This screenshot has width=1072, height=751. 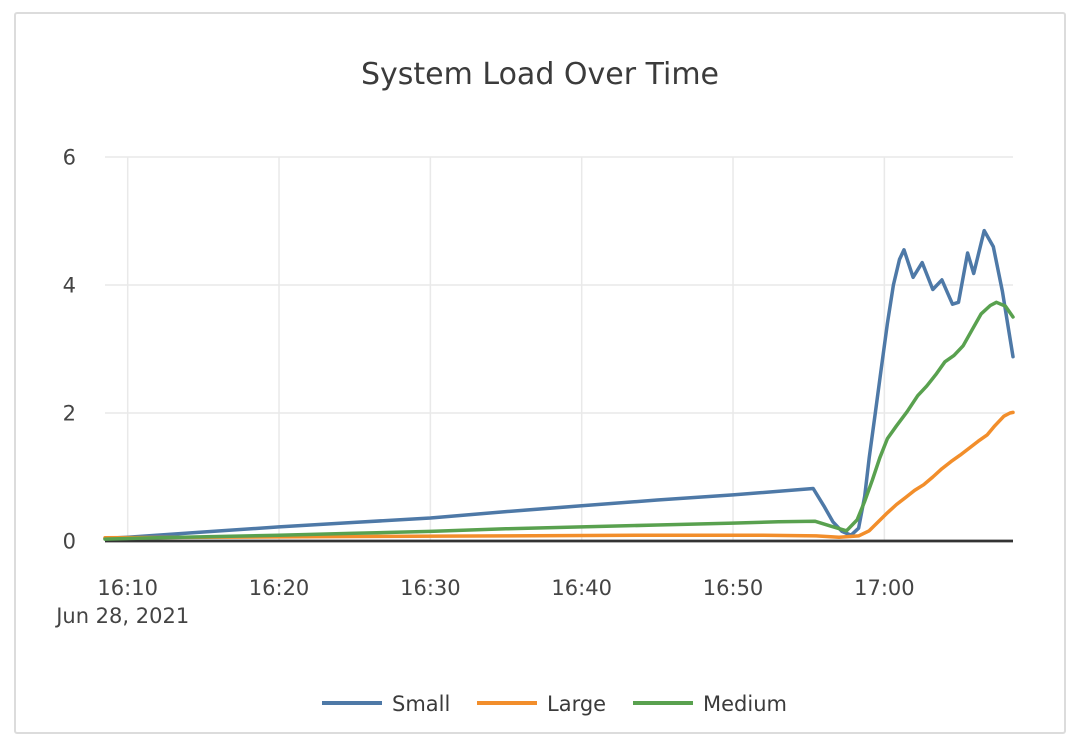 What do you see at coordinates (745, 704) in the screenshot?
I see `legend-label: Medium` at bounding box center [745, 704].